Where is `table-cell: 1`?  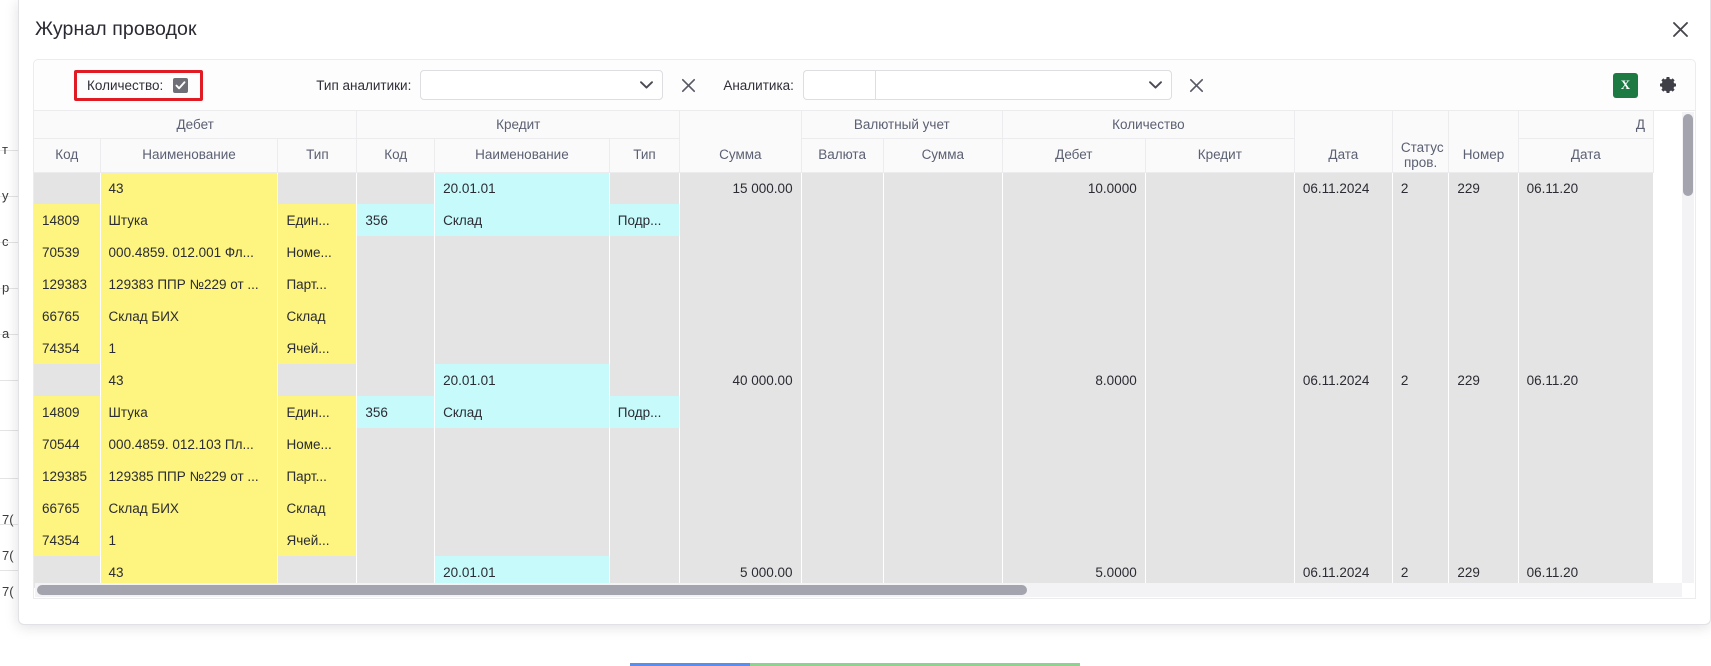 table-cell: 1 is located at coordinates (189, 348).